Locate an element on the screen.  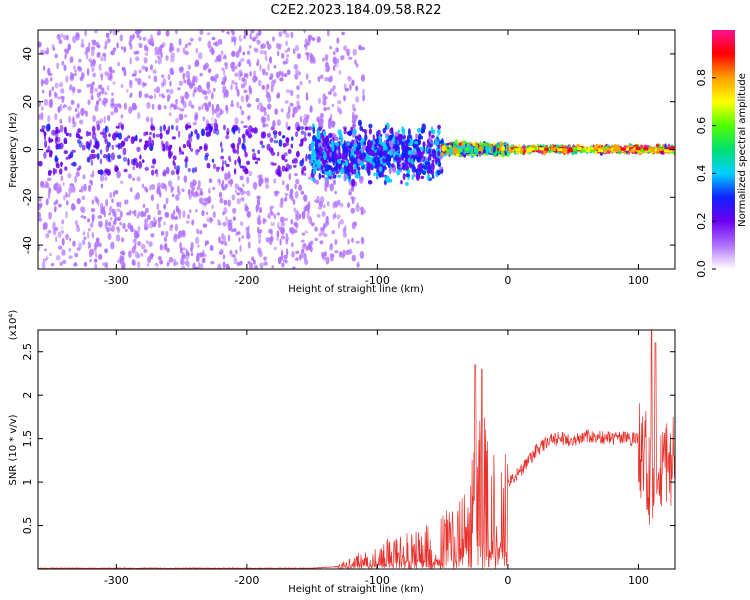
y-tick-label: 40 is located at coordinates (27, 54).